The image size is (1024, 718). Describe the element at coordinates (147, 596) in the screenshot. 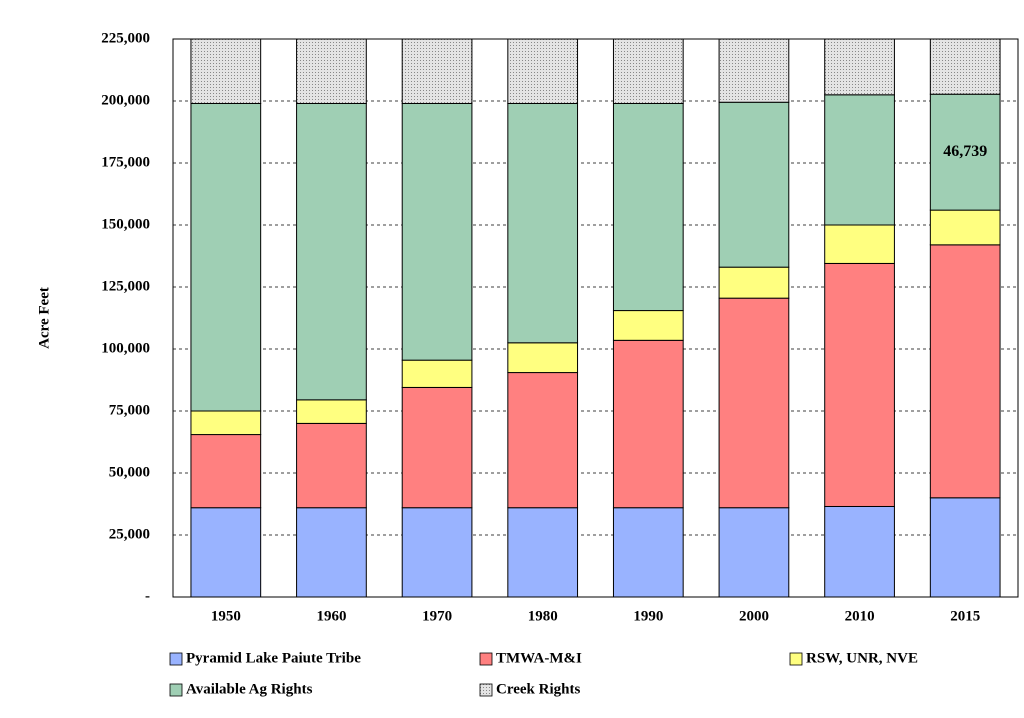

I see `y-tick-label: -` at that location.